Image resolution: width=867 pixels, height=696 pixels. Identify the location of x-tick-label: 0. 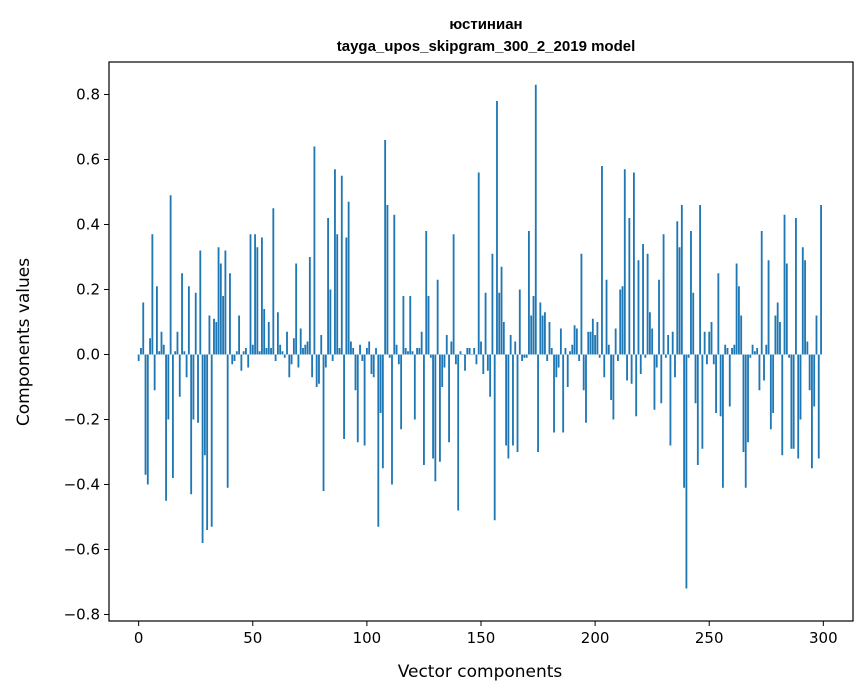
(139, 638).